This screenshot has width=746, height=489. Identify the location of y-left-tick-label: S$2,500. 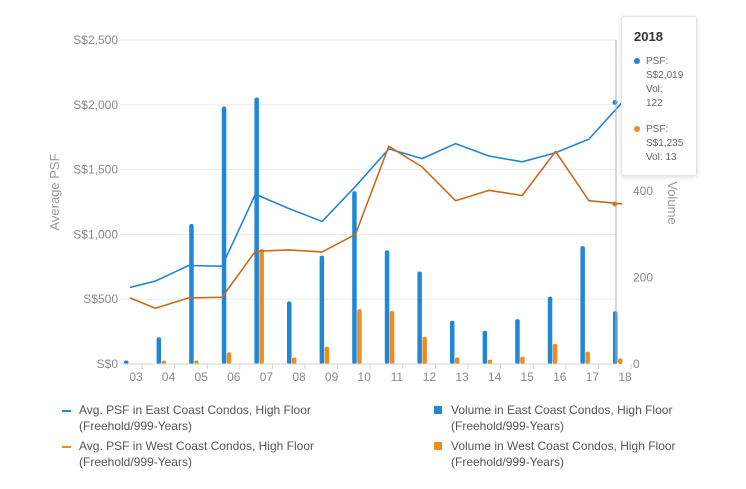
(95, 40).